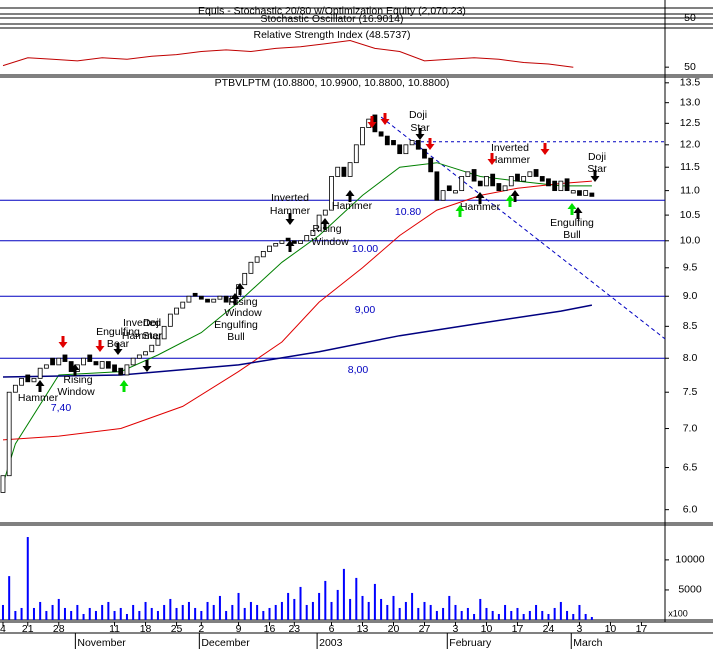 Image resolution: width=713 pixels, height=649 pixels. What do you see at coordinates (690, 145) in the screenshot?
I see `y-tick-label: 12.0` at bounding box center [690, 145].